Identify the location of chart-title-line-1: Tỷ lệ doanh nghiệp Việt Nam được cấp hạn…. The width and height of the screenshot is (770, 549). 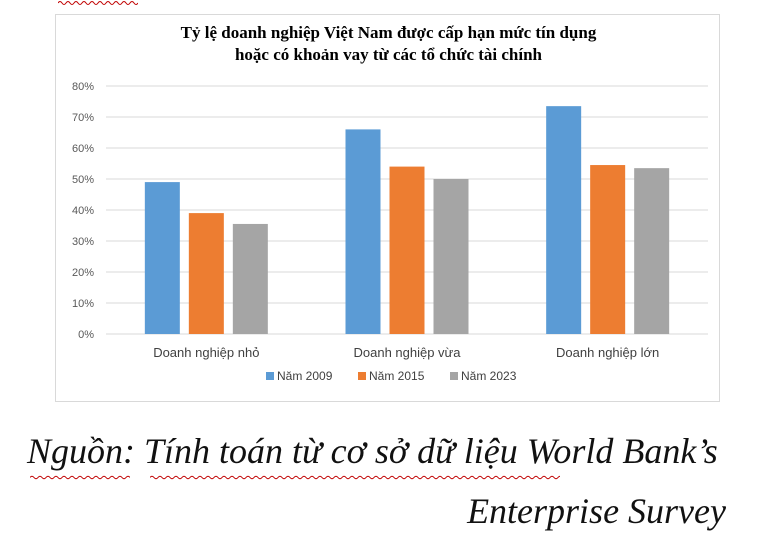
(388, 32).